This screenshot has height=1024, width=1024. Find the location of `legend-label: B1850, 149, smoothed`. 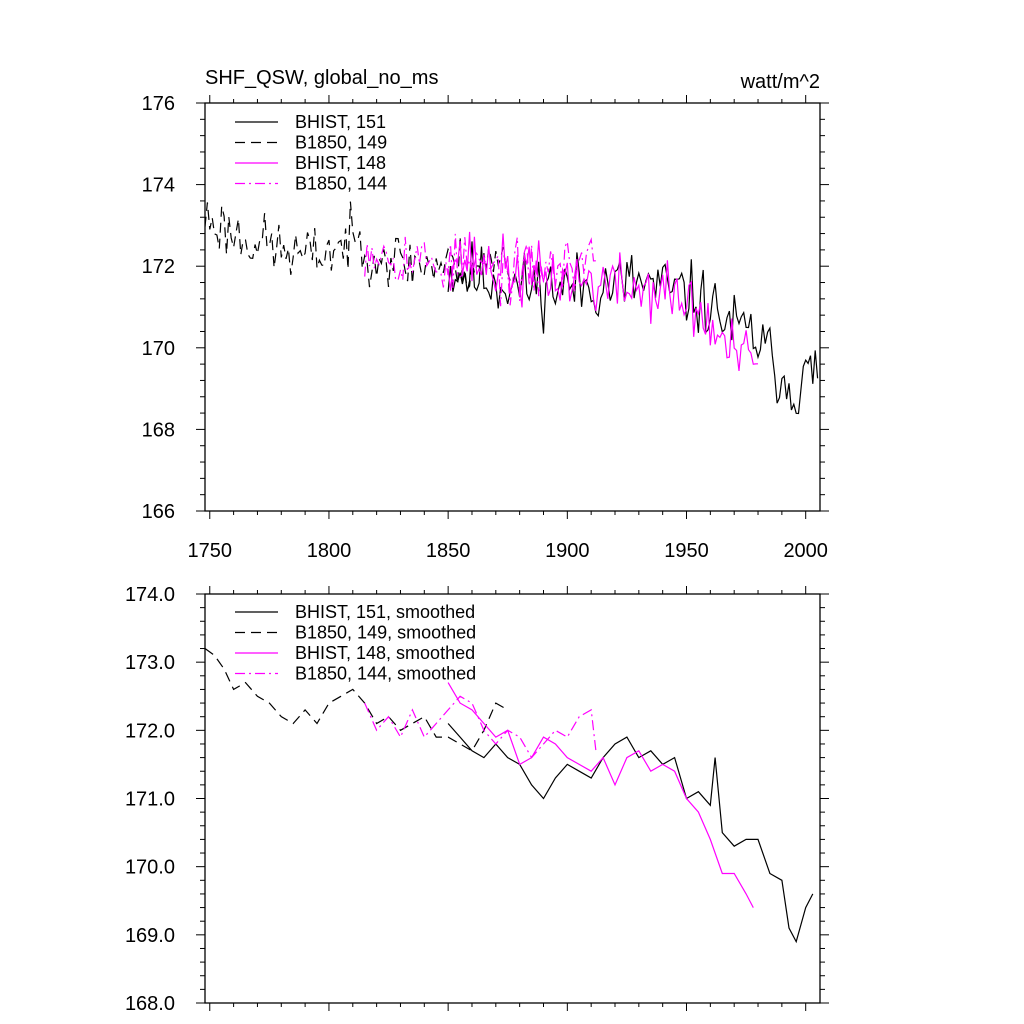

legend-label: B1850, 149, smoothed is located at coordinates (385, 633).